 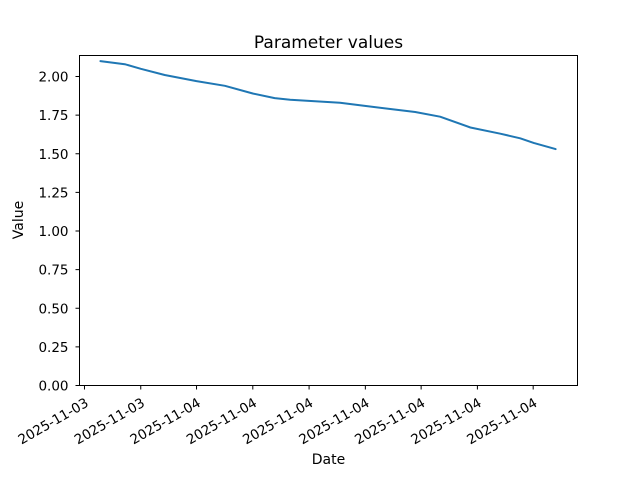 What do you see at coordinates (53, 348) in the screenshot?
I see `y-tick-label: 0.25` at bounding box center [53, 348].